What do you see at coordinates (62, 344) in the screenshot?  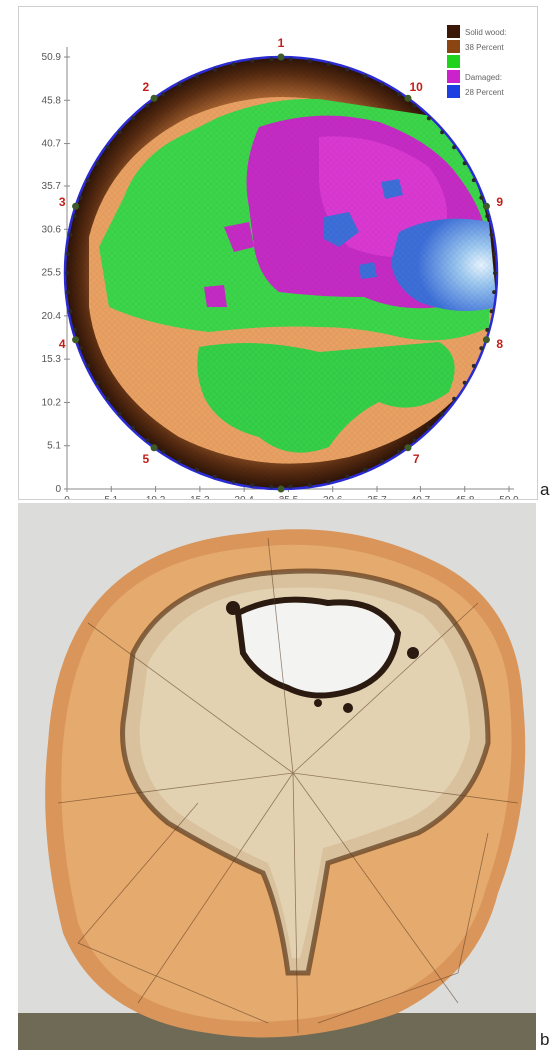 I see `sensor-label: 4` at bounding box center [62, 344].